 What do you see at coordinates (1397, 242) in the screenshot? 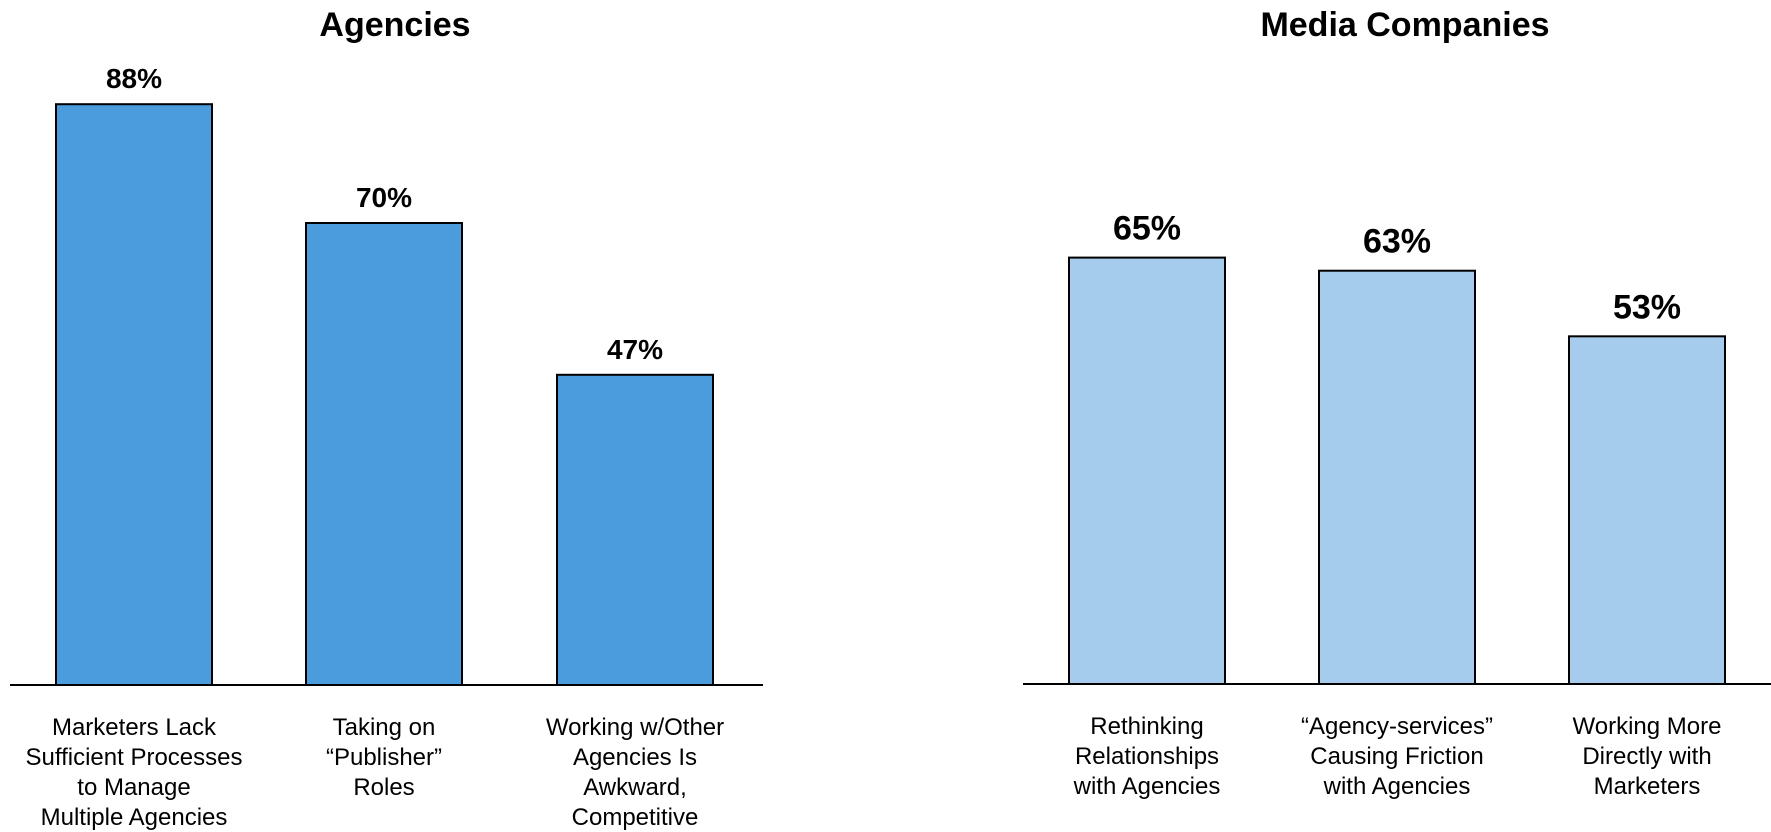
I see `value-label-media-companies-2: 63%` at bounding box center [1397, 242].